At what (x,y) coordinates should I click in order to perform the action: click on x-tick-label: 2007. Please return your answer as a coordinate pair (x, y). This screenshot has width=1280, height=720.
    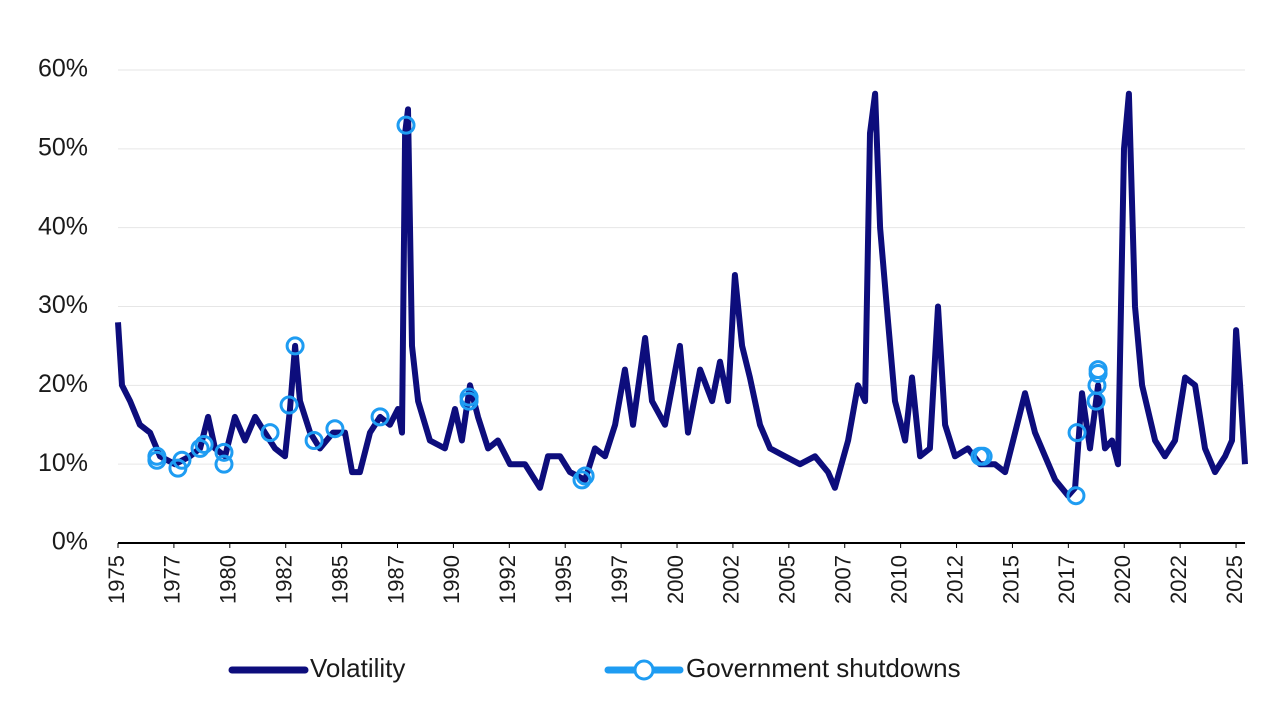
    Looking at the image, I should click on (843, 579).